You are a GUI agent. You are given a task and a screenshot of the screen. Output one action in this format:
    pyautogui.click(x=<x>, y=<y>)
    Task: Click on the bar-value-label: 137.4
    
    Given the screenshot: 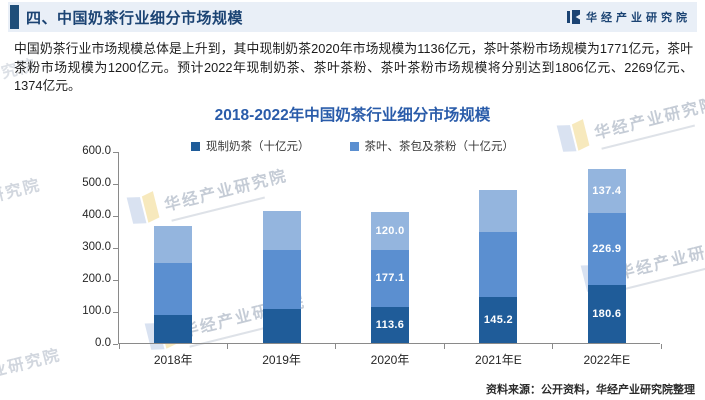 What is the action you would take?
    pyautogui.click(x=607, y=190)
    